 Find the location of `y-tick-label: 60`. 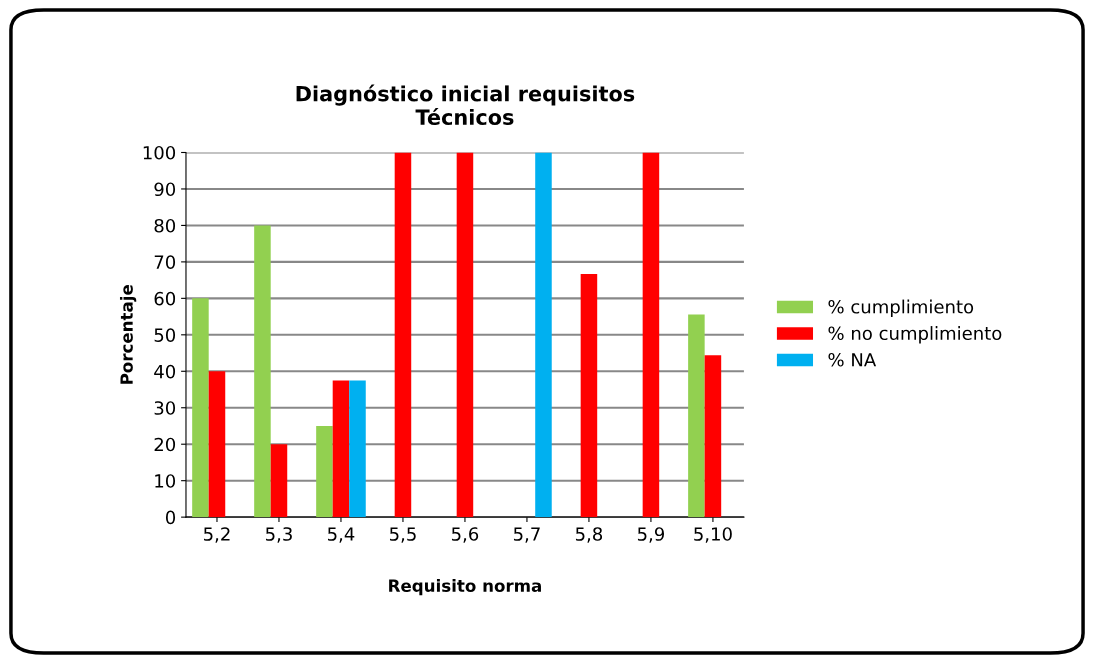

y-tick-label: 60 is located at coordinates (165, 298).